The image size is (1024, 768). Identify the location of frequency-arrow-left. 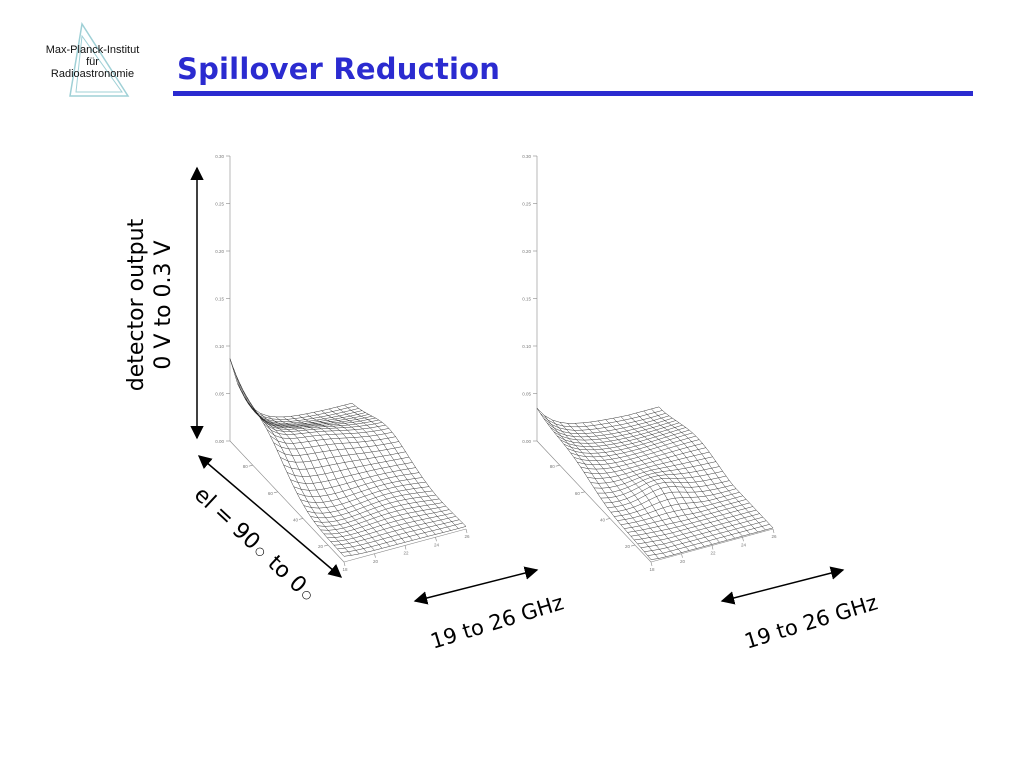
(476, 585).